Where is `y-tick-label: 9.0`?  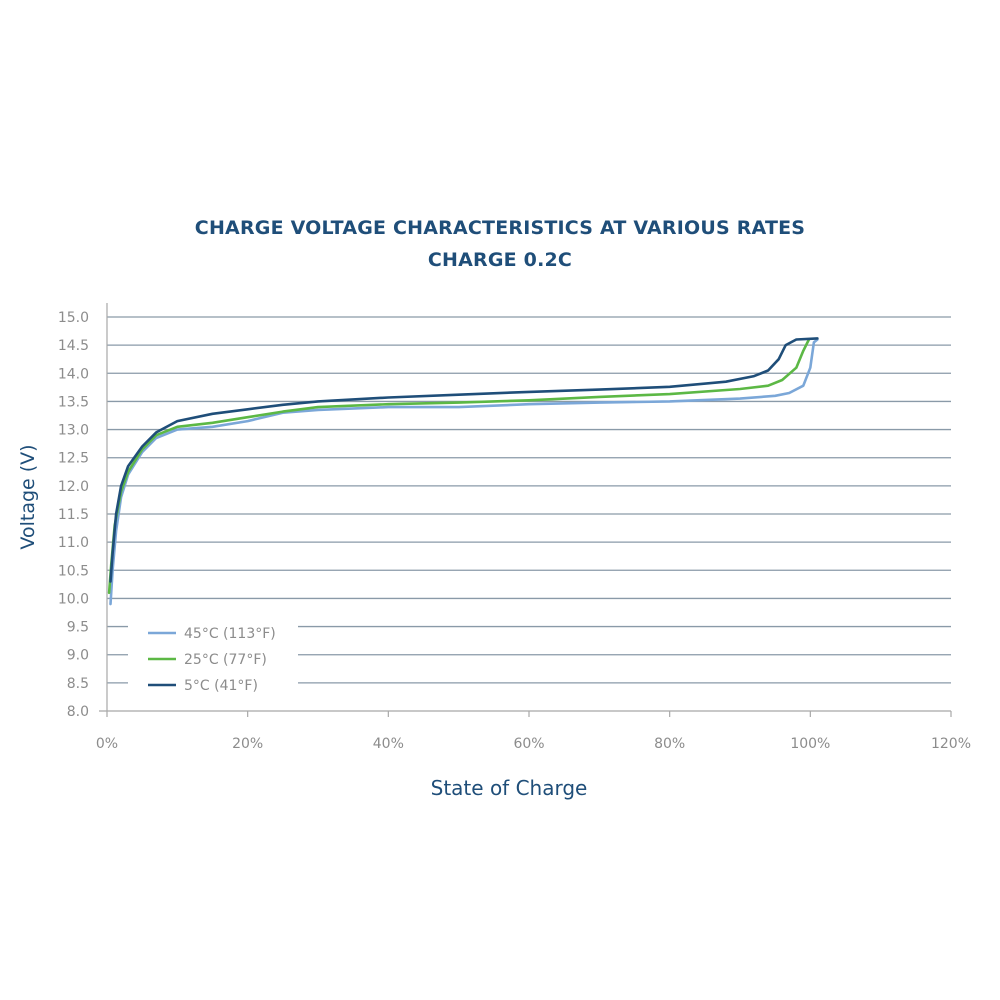
y-tick-label: 9.0 is located at coordinates (78, 656).